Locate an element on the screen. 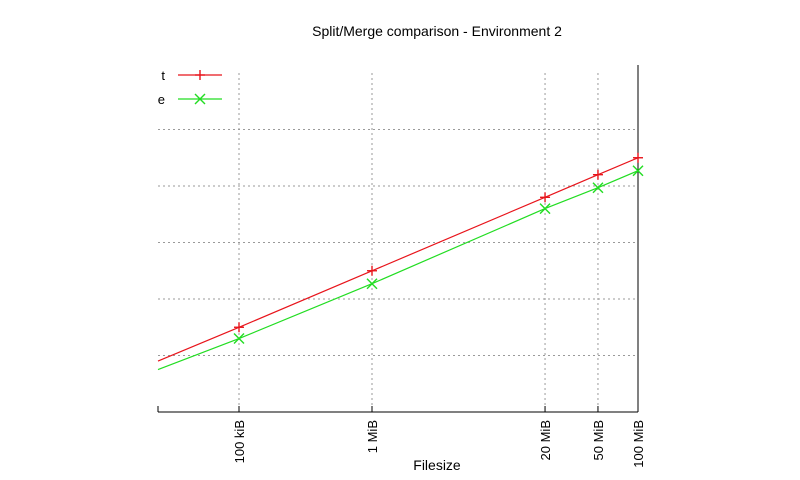 This screenshot has width=800, height=480. x-tick-label: 1 MiB is located at coordinates (372, 436).